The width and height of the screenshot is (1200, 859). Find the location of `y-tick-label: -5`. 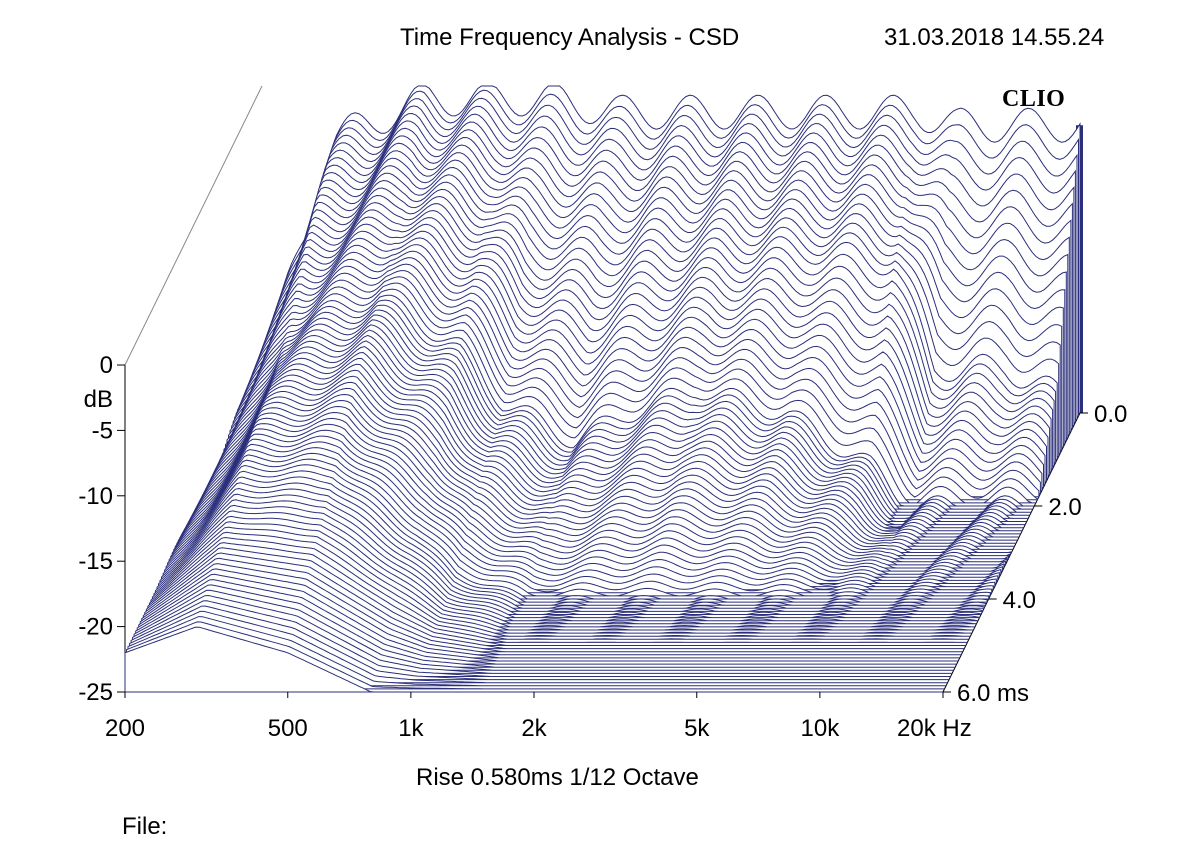

y-tick-label: -5 is located at coordinates (102, 430).